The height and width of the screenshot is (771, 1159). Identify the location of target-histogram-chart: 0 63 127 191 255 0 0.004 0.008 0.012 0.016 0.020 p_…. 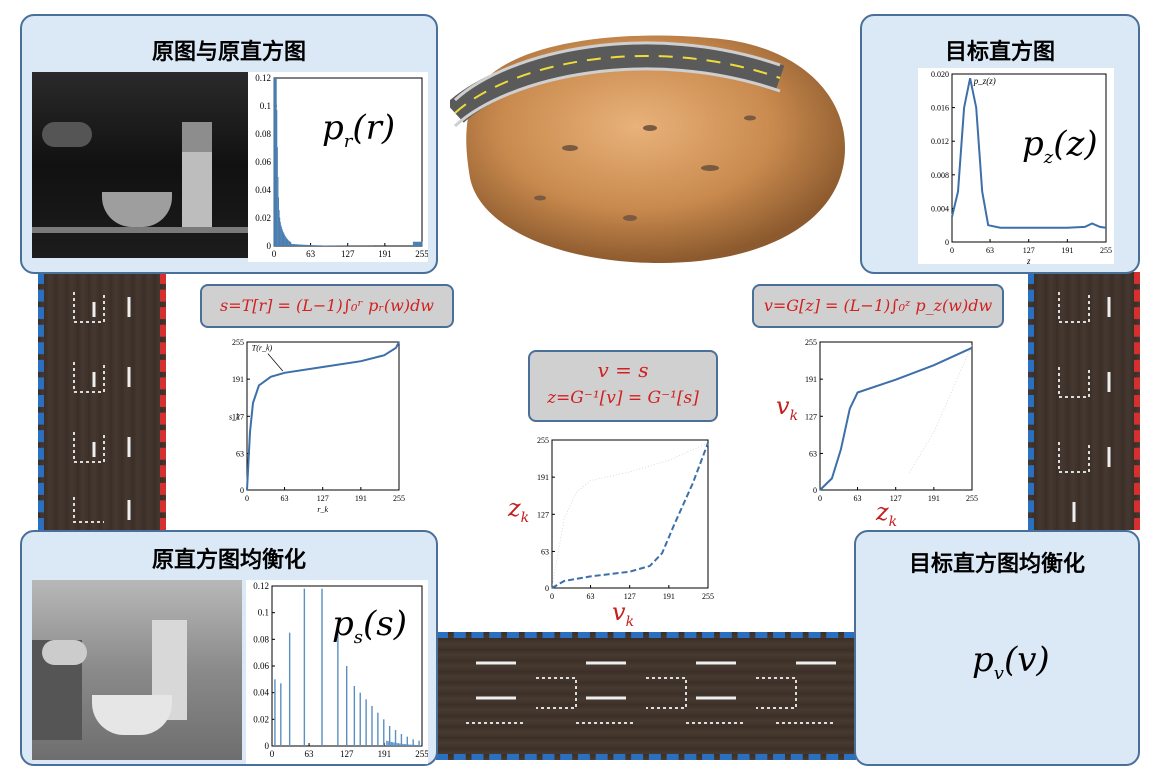
(1016, 167).